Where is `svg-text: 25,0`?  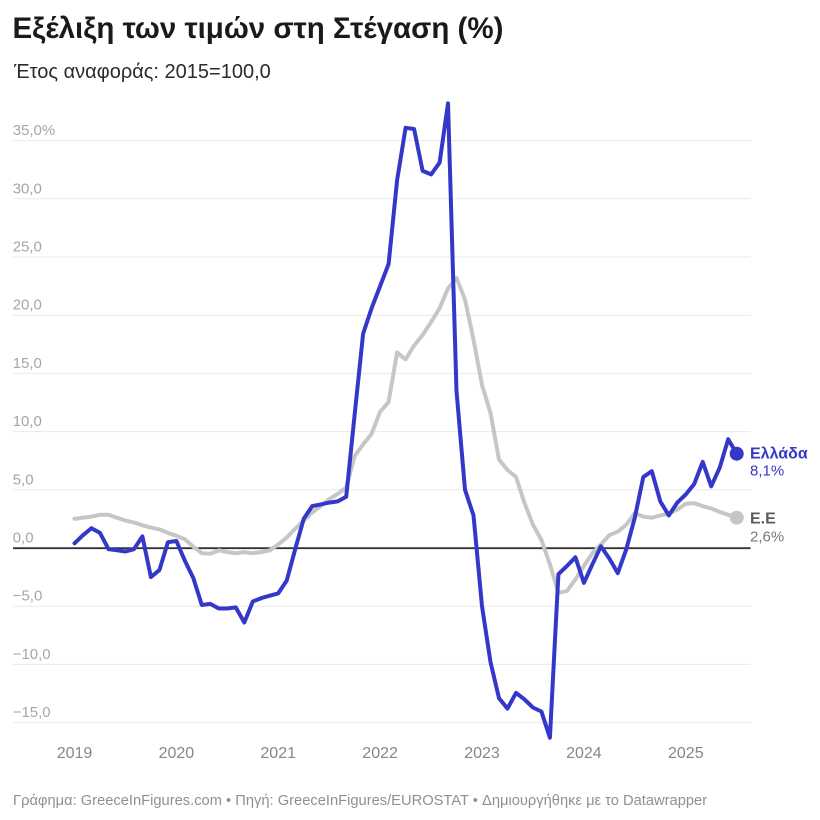
svg-text: 25,0 is located at coordinates (27, 247).